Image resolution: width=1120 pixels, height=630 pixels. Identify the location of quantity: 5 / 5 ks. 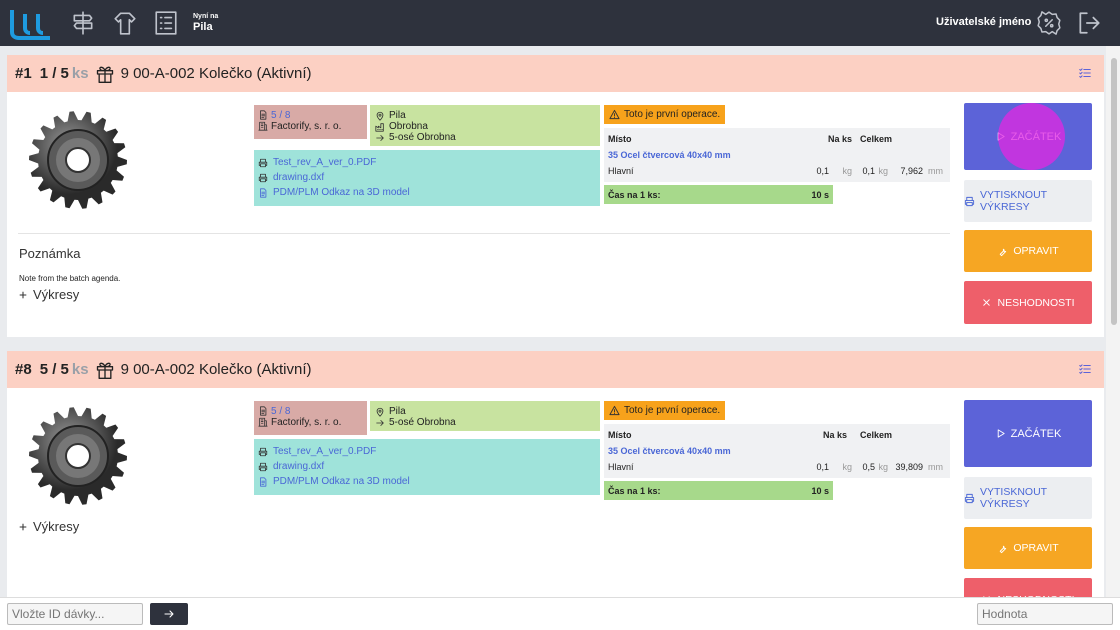
(64, 369).